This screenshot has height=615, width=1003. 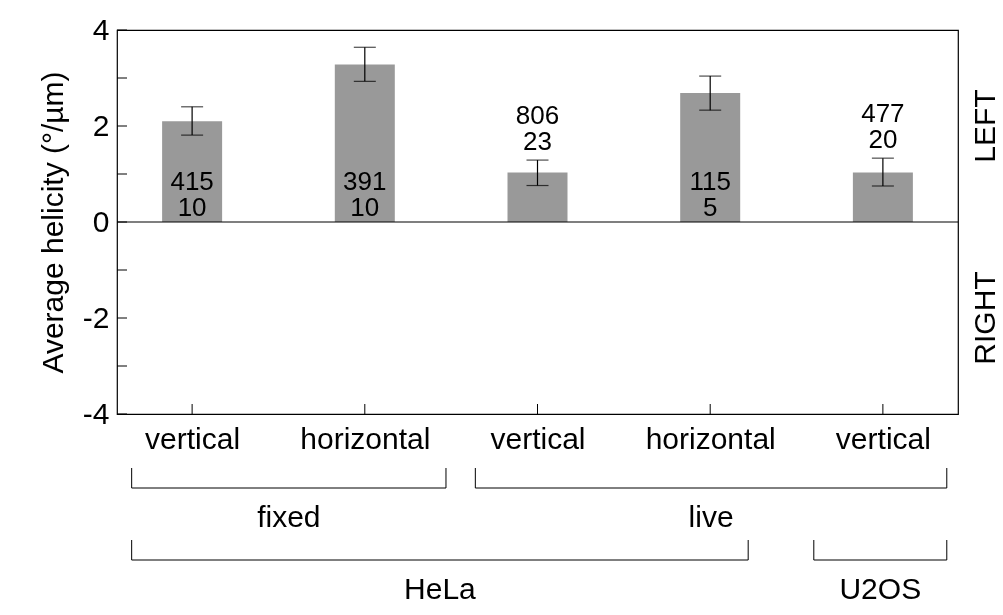 What do you see at coordinates (880, 588) in the screenshot?
I see `text: U2OS` at bounding box center [880, 588].